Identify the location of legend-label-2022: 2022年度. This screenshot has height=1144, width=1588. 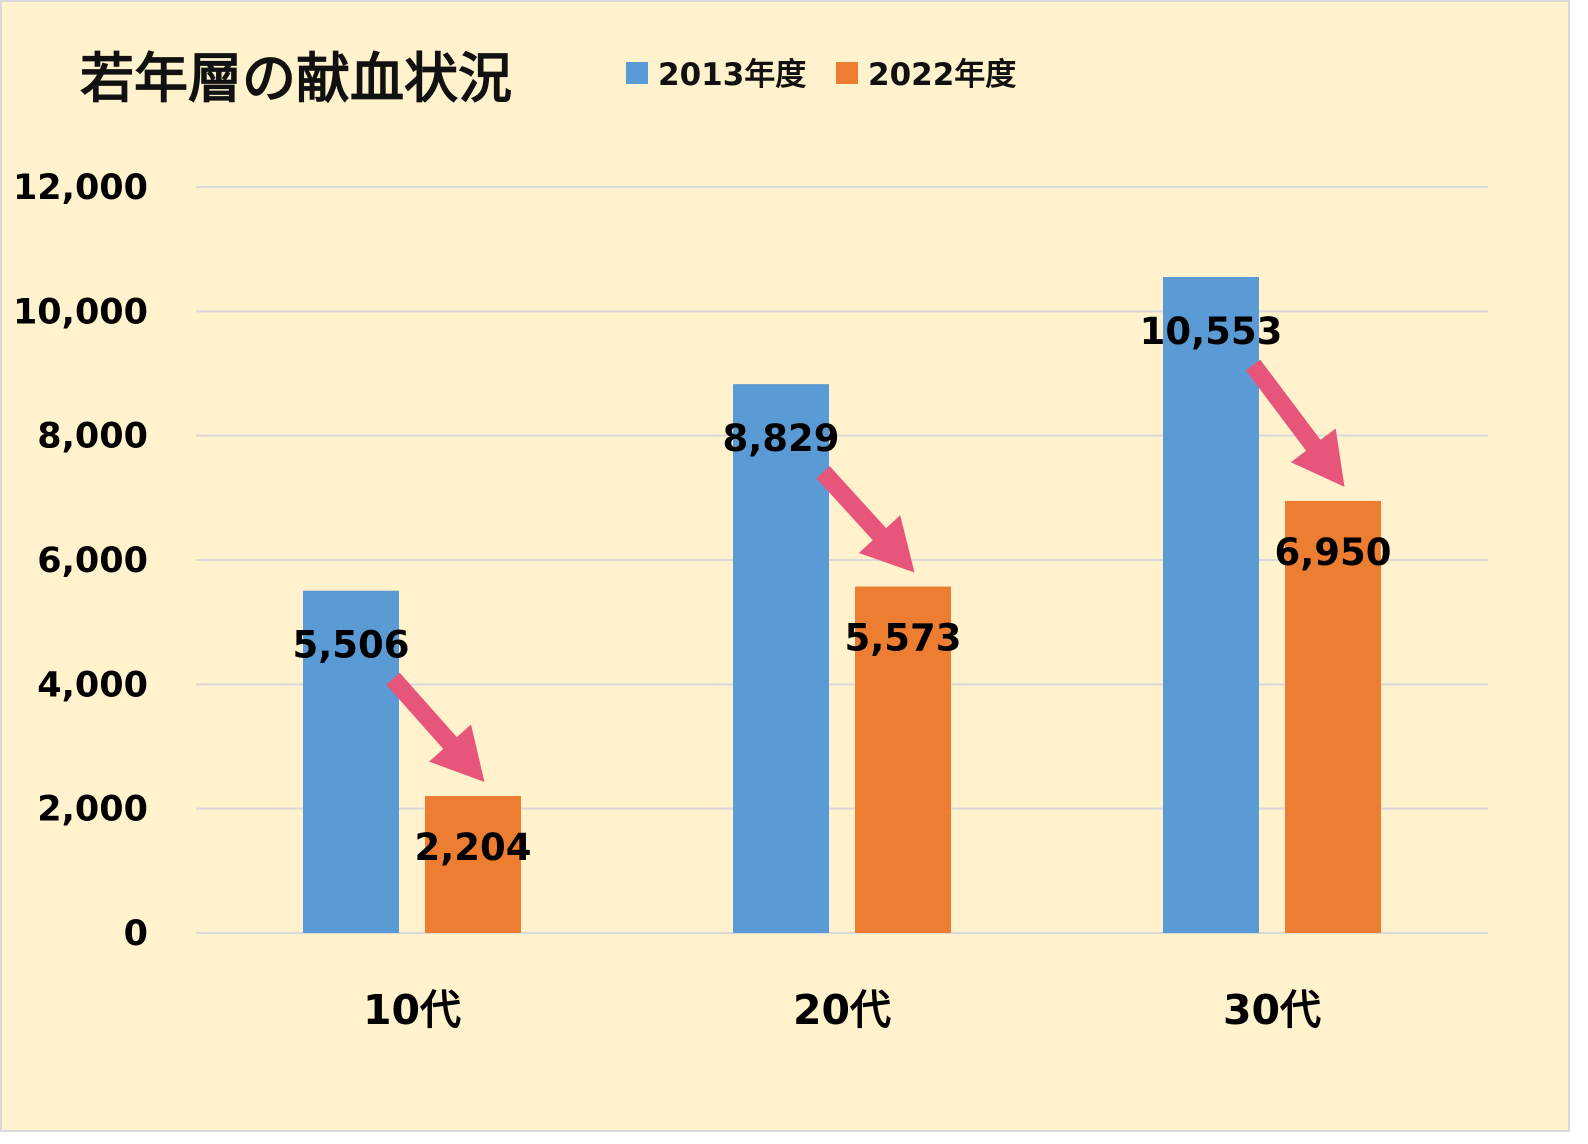
(942, 75).